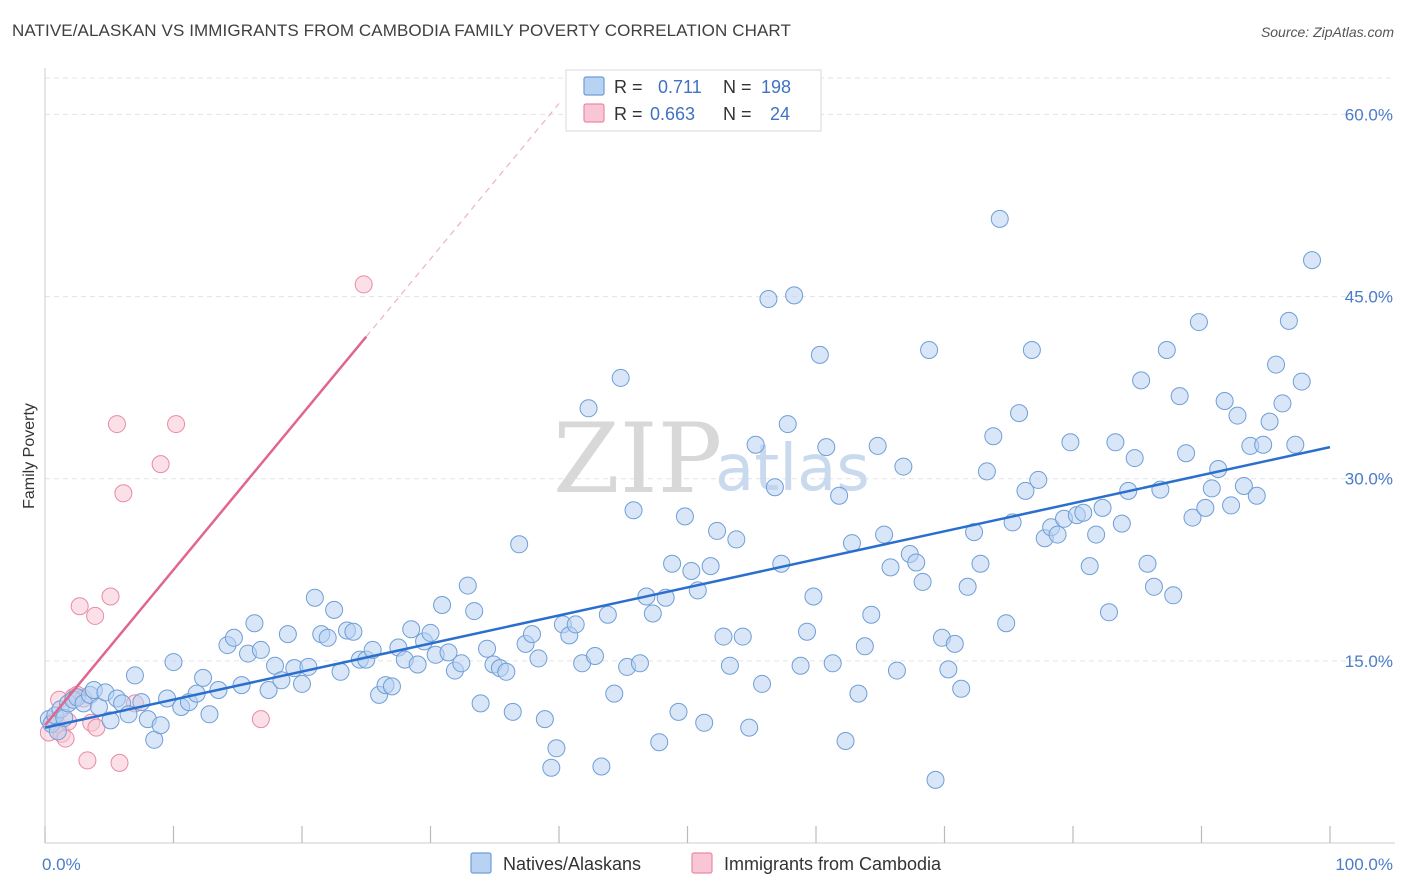 The image size is (1406, 892). What do you see at coordinates (680, 87) in the screenshot?
I see `legend-r-value-1: 0.711` at bounding box center [680, 87].